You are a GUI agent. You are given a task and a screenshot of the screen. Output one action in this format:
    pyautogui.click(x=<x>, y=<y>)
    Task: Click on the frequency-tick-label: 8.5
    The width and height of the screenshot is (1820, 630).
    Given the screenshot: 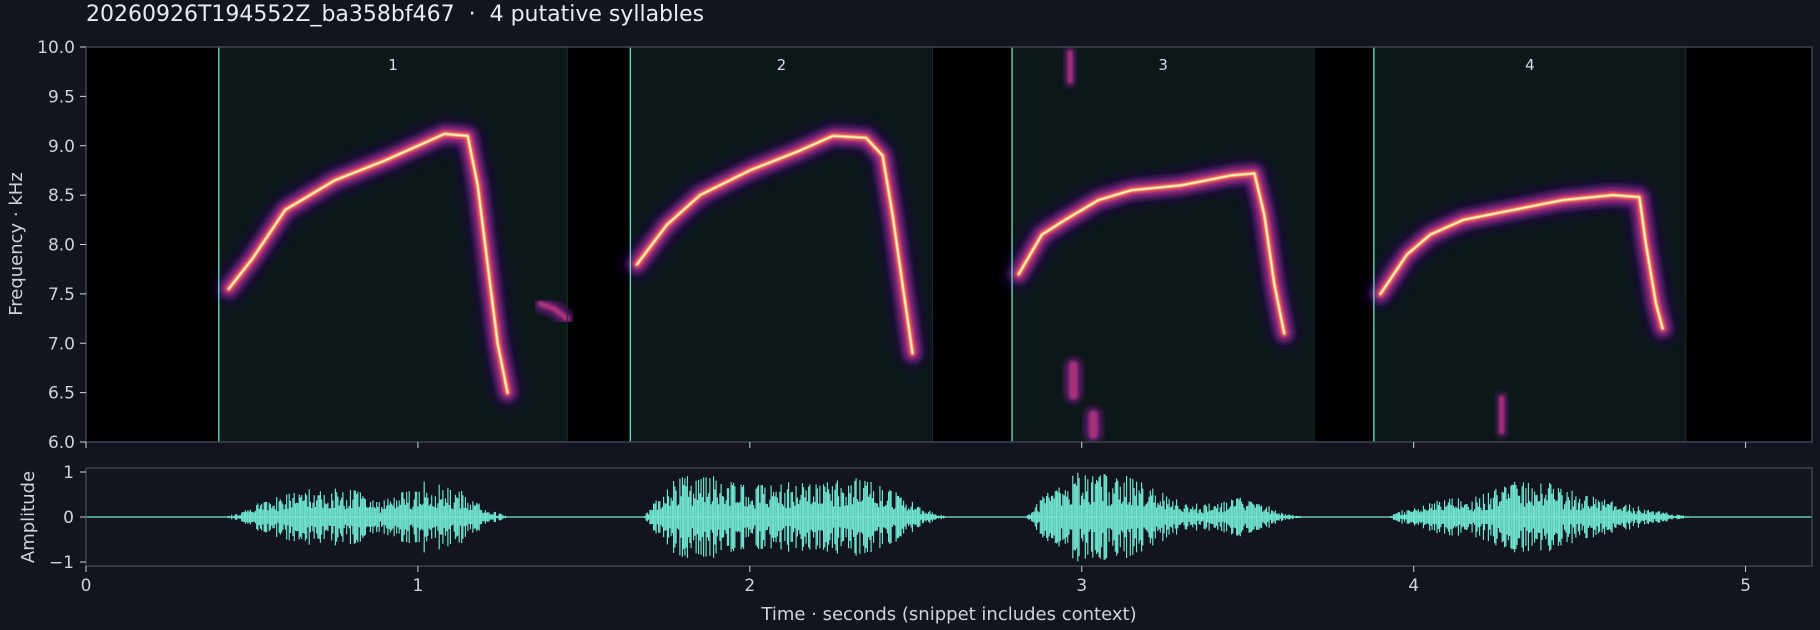 What is the action you would take?
    pyautogui.click(x=61, y=196)
    